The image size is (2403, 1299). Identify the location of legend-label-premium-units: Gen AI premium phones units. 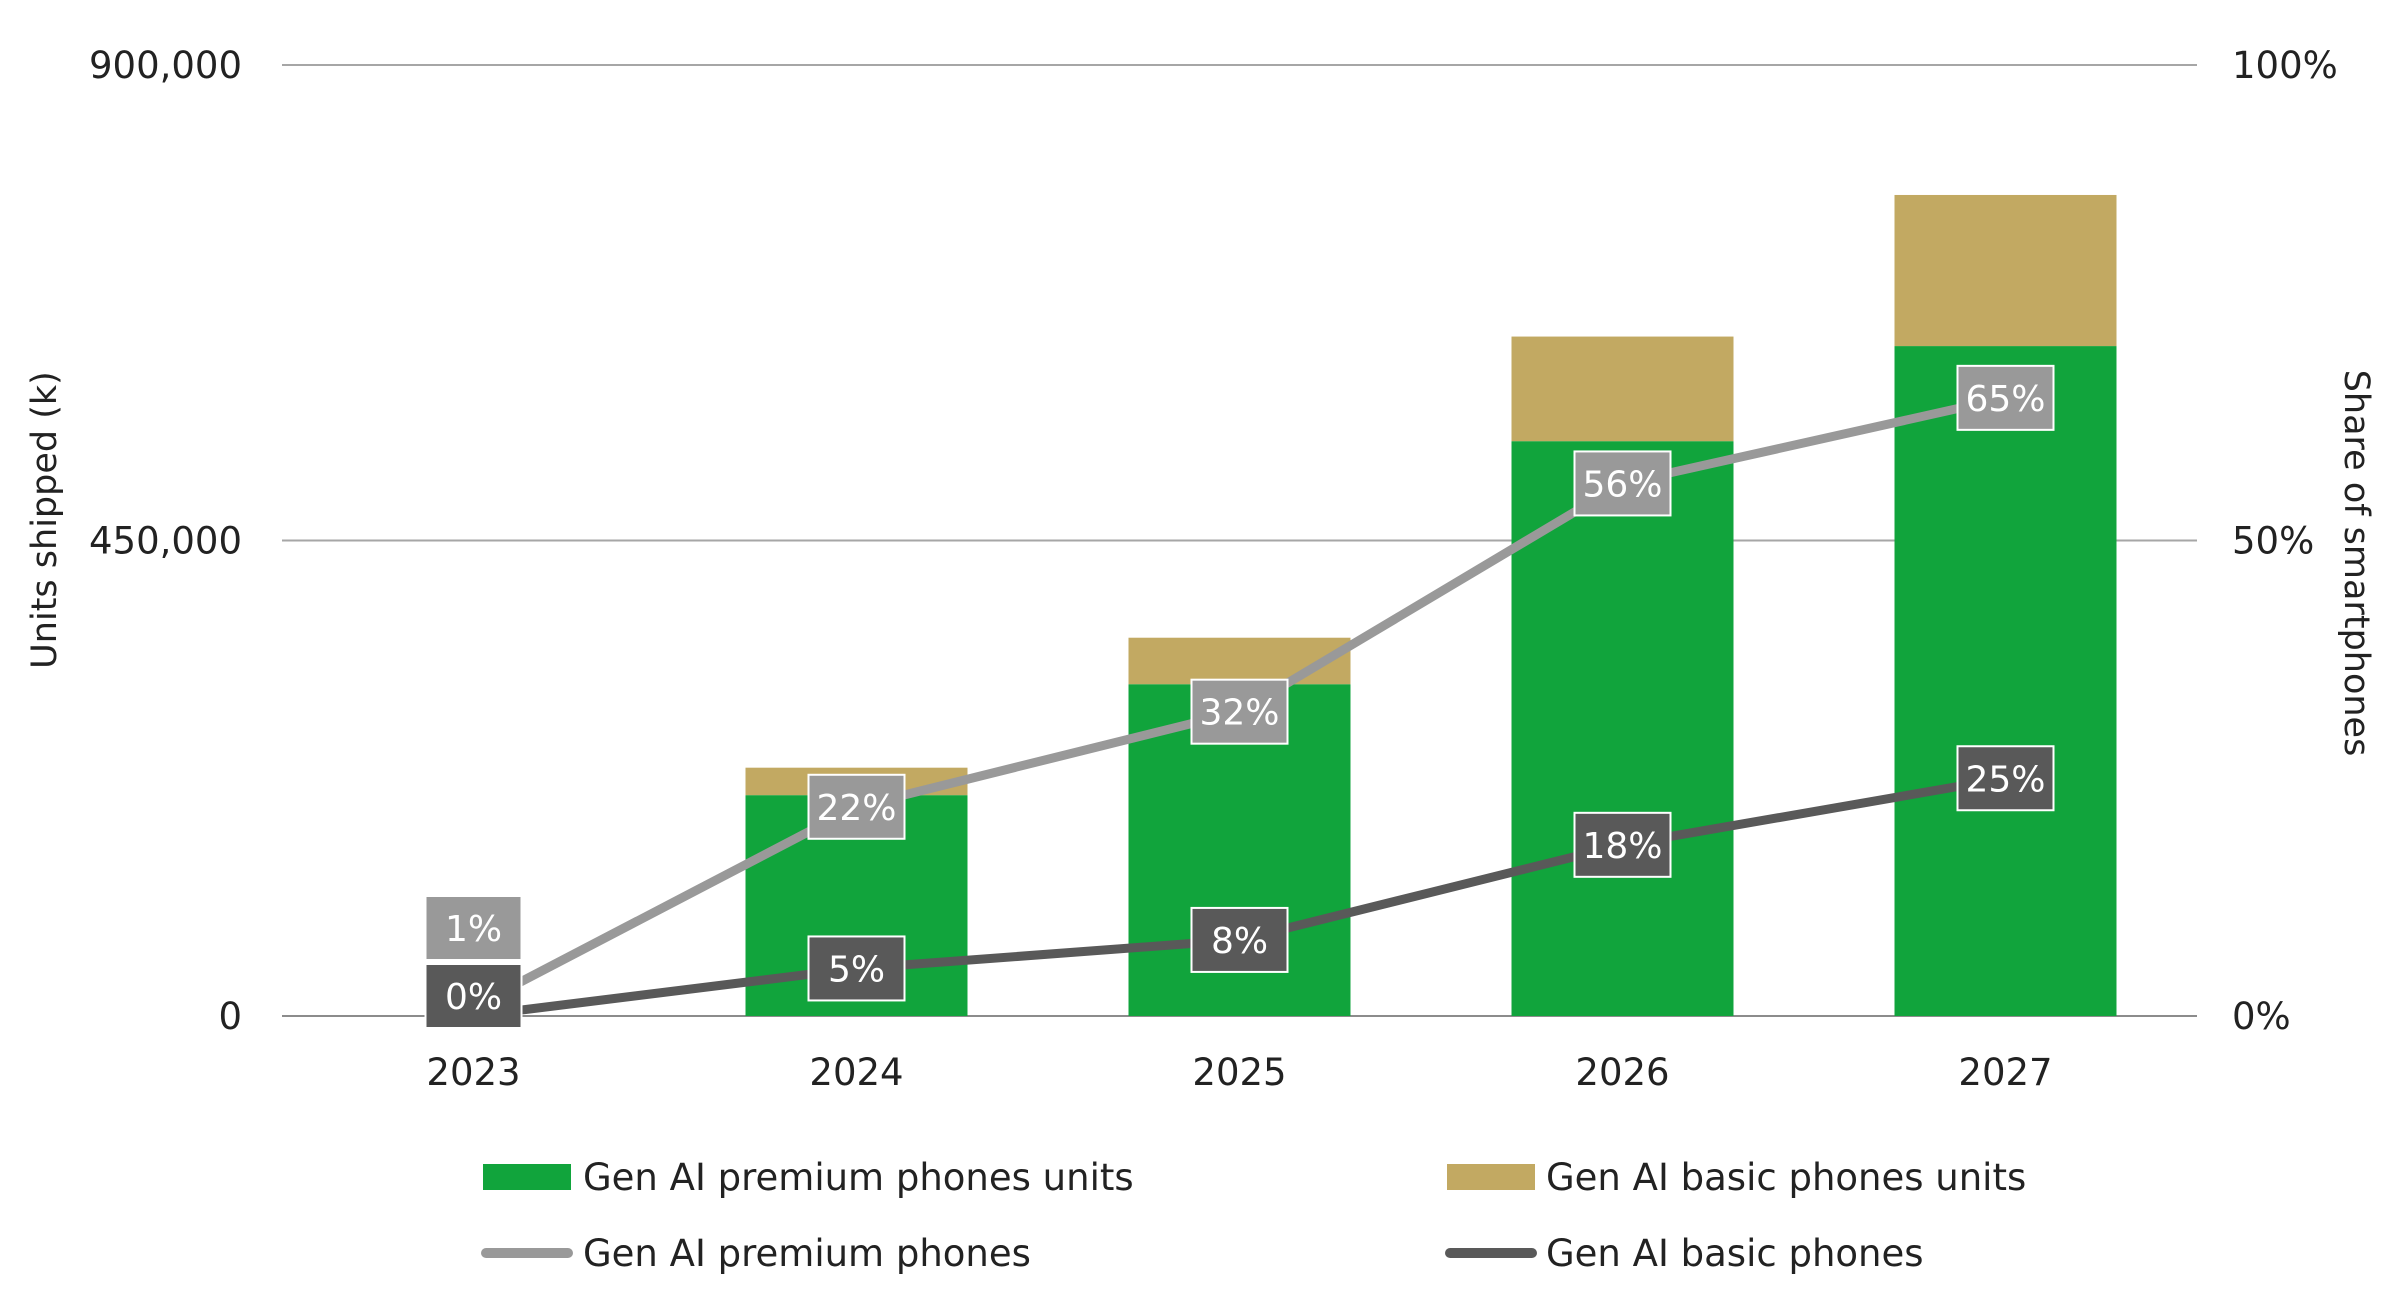
(858, 1177).